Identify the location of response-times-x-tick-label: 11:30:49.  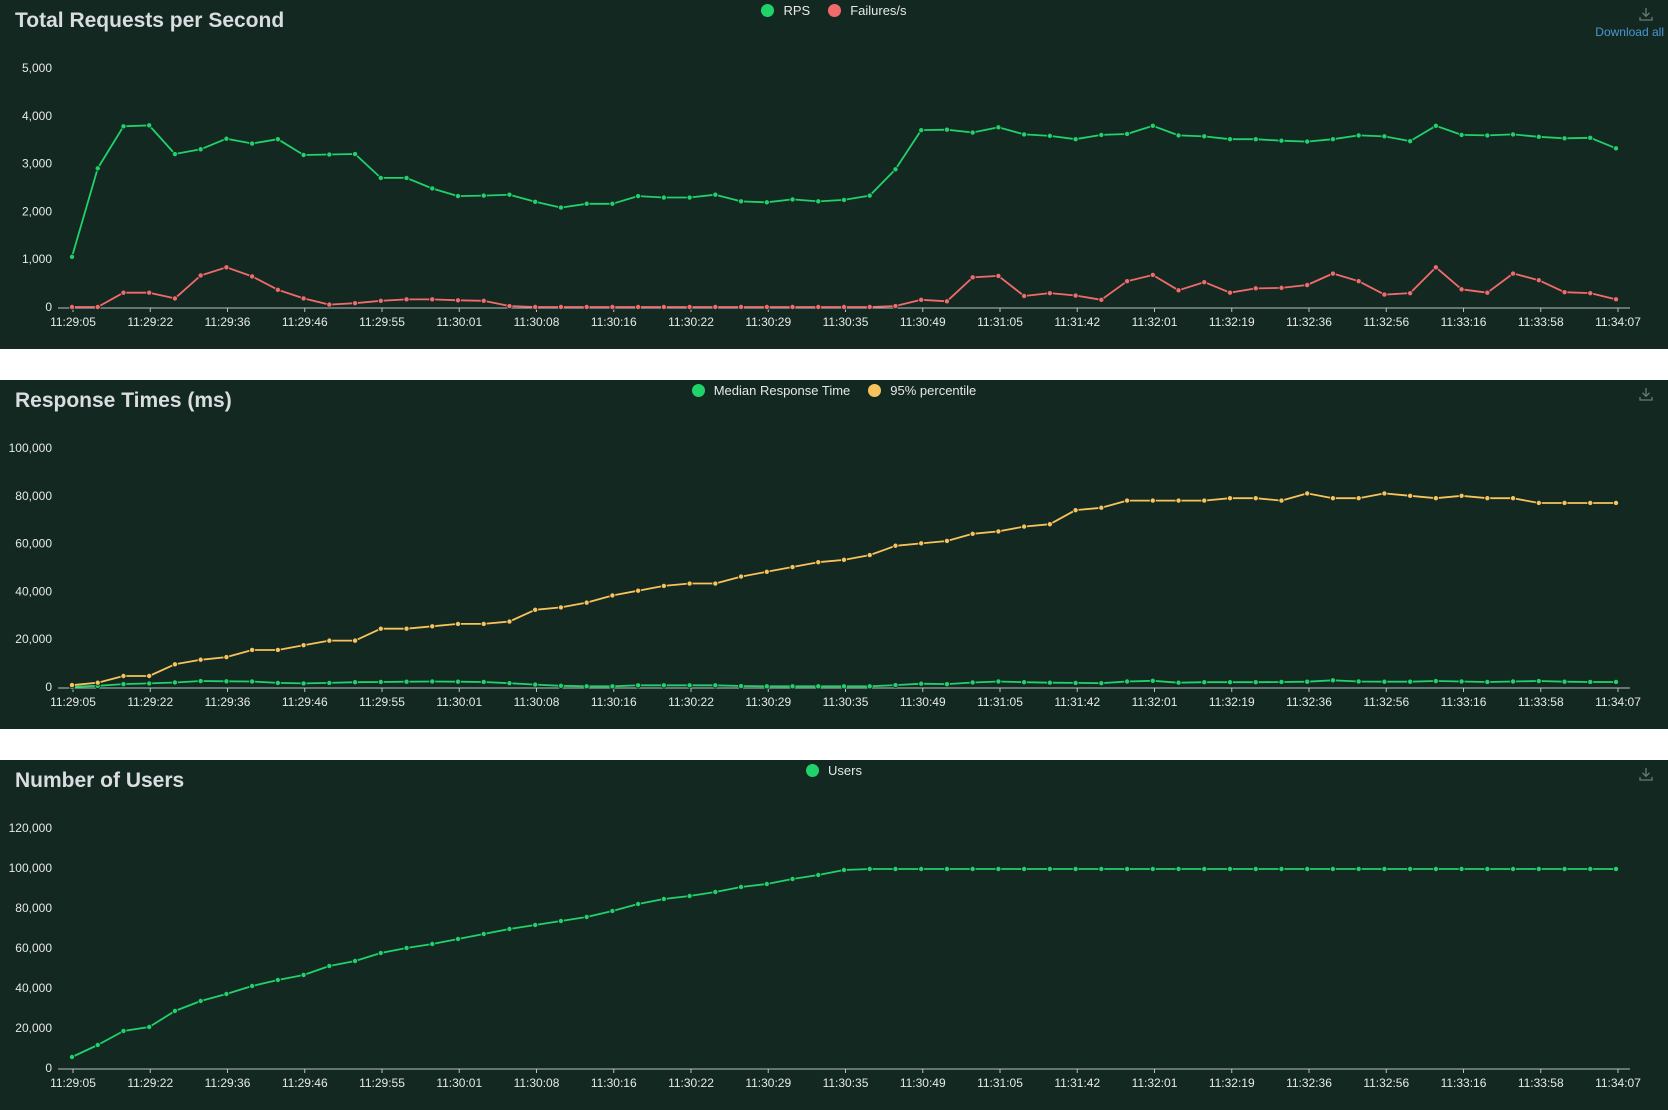
(923, 702).